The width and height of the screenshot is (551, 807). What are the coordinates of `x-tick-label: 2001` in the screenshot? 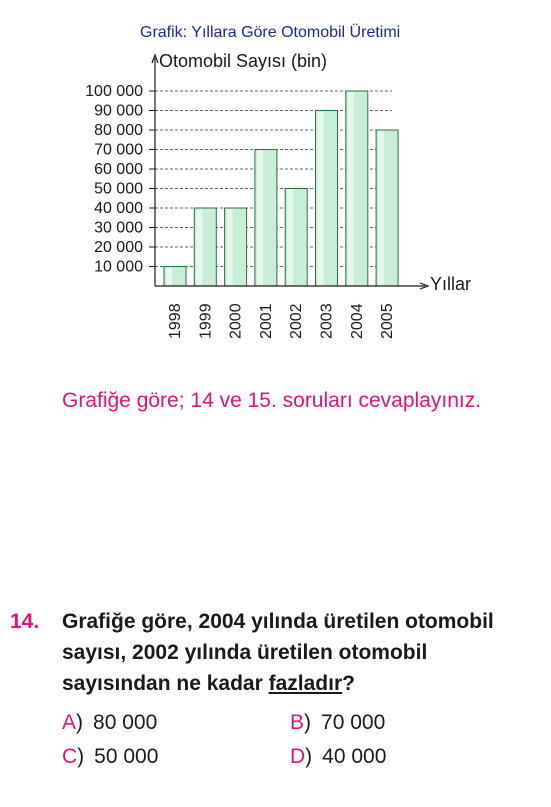 It's located at (266, 321).